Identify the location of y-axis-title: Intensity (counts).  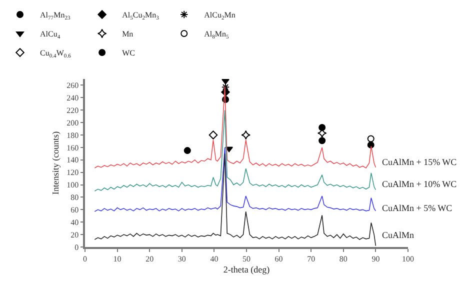
(55, 163).